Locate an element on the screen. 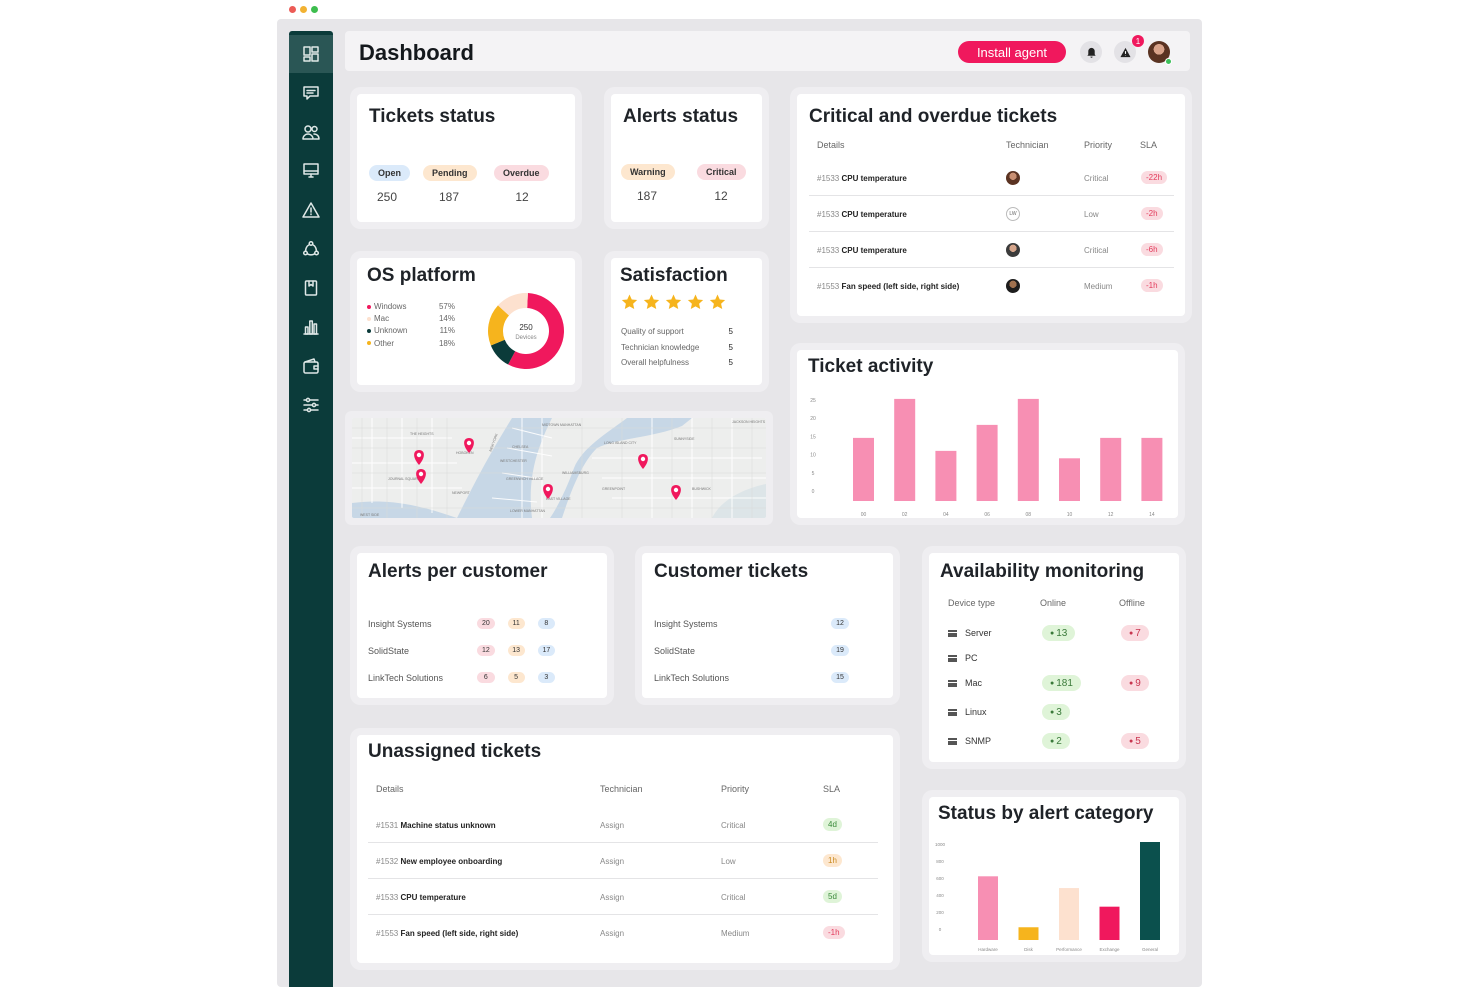 The height and width of the screenshot is (987, 1480). x-tick-label: 12 is located at coordinates (1111, 515).